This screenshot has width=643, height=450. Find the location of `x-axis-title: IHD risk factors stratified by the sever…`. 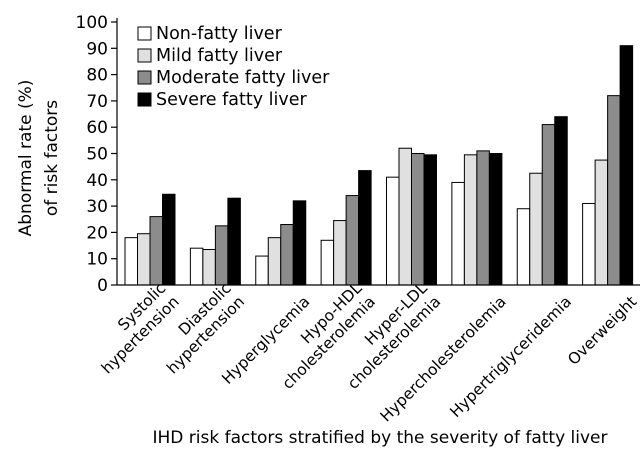

x-axis-title: IHD risk factors stratified by the sever… is located at coordinates (379, 438).